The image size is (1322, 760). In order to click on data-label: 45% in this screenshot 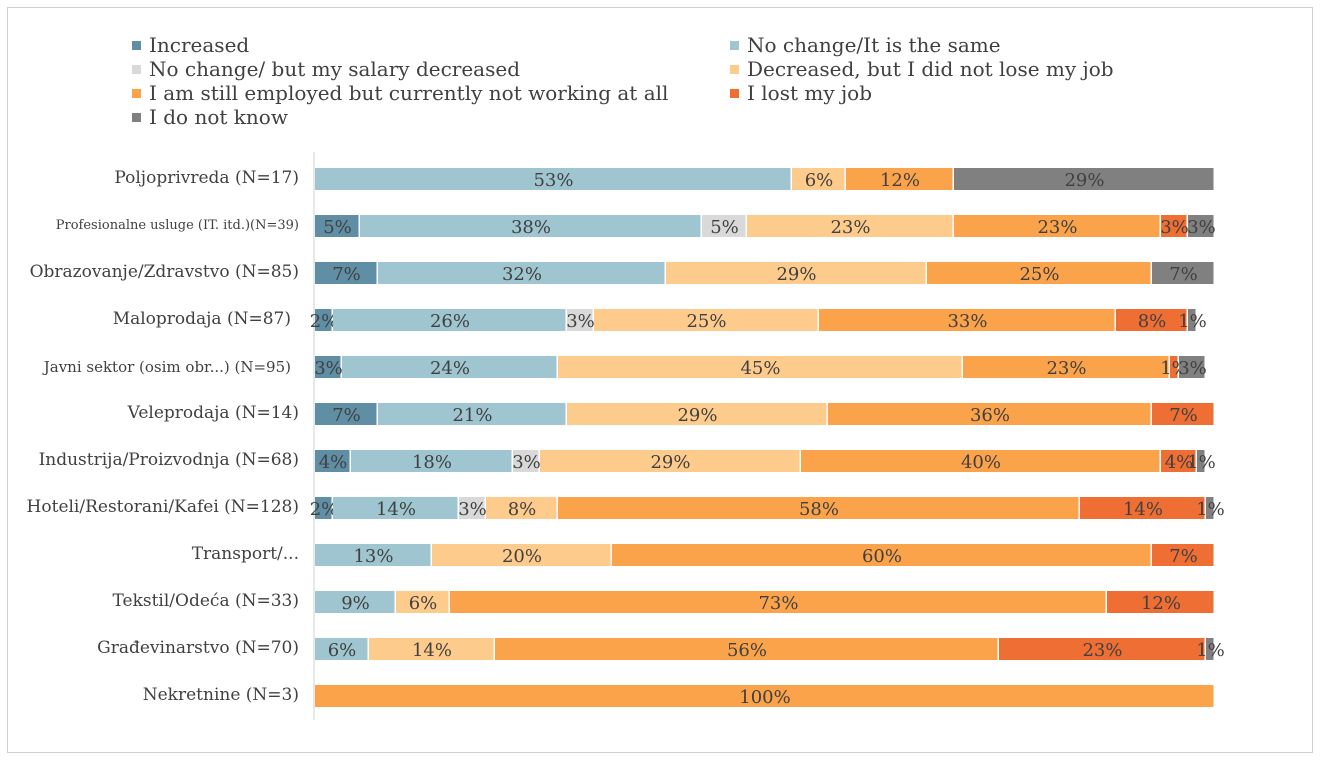, I will do `click(760, 368)`.